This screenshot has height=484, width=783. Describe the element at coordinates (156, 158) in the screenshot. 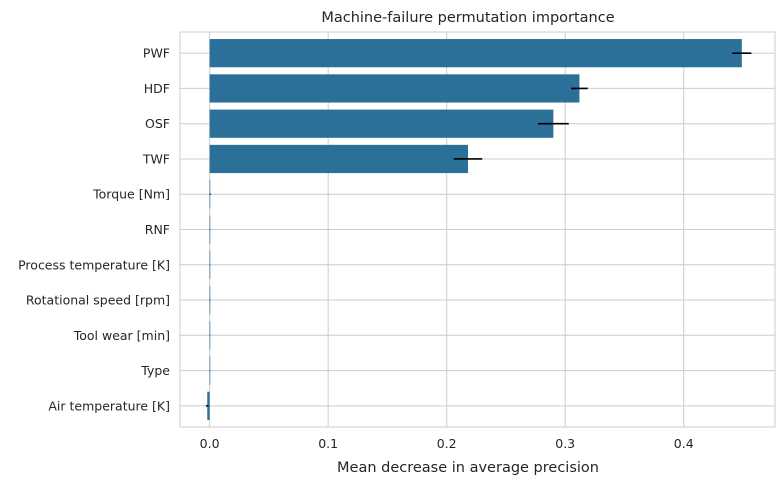

I see `y-tick-label: TWF` at that location.